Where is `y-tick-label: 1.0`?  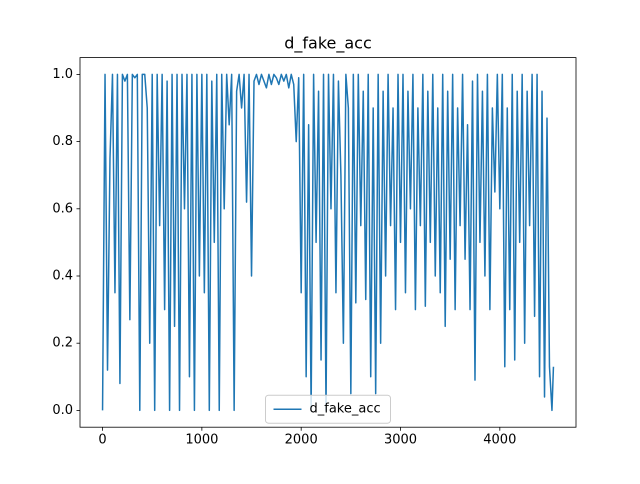
y-tick-label: 1.0 is located at coordinates (62, 74).